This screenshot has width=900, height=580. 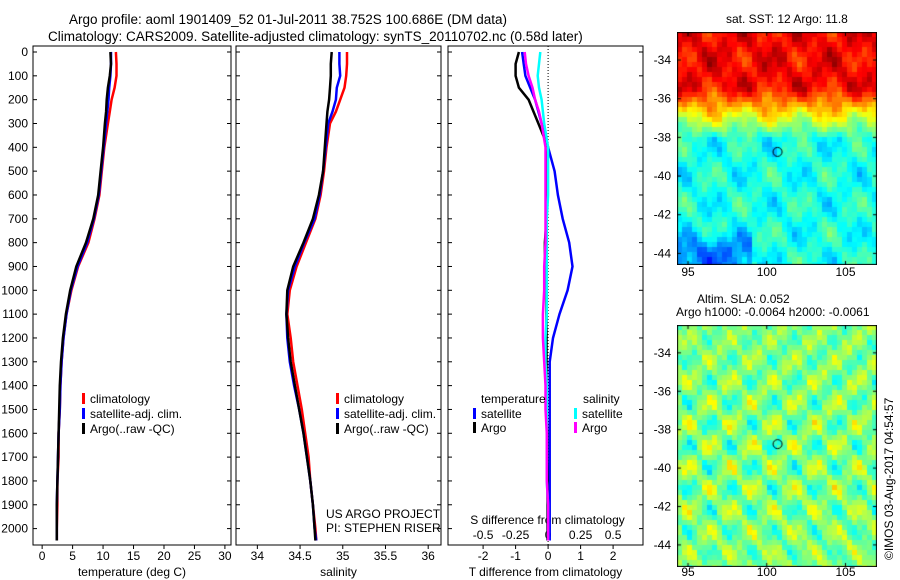 I want to click on y-tick-label: 1600, so click(x=14, y=433).